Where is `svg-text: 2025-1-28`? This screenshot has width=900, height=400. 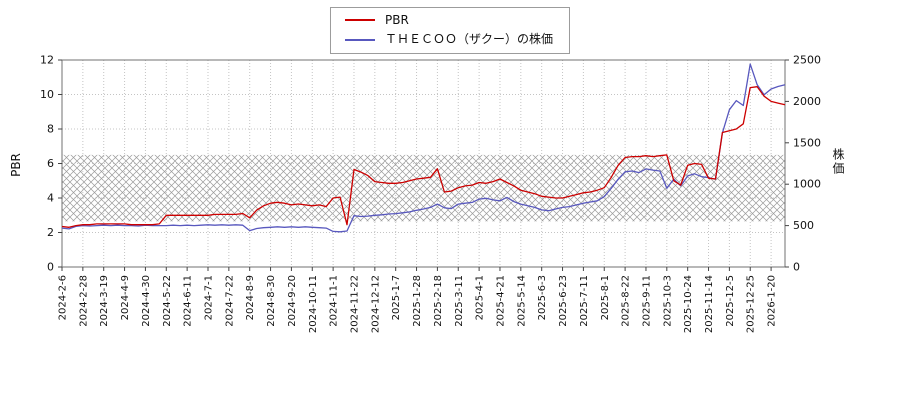 svg-text: 2025-1-28 is located at coordinates (417, 301).